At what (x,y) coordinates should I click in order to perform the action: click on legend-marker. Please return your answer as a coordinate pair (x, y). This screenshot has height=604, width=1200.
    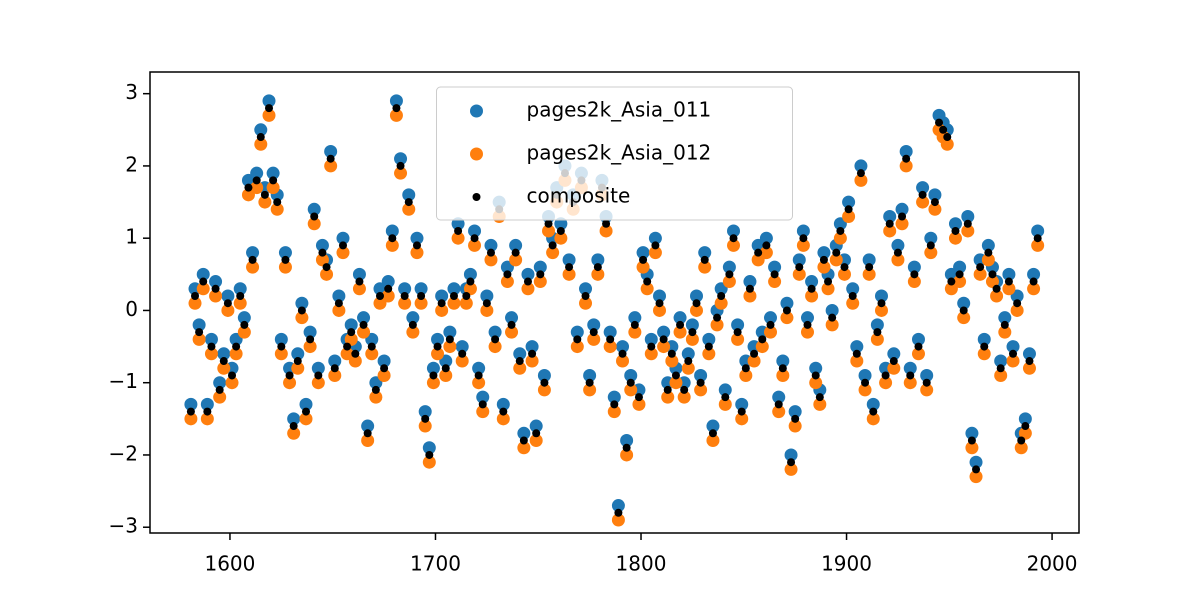
    Looking at the image, I should click on (476, 154).